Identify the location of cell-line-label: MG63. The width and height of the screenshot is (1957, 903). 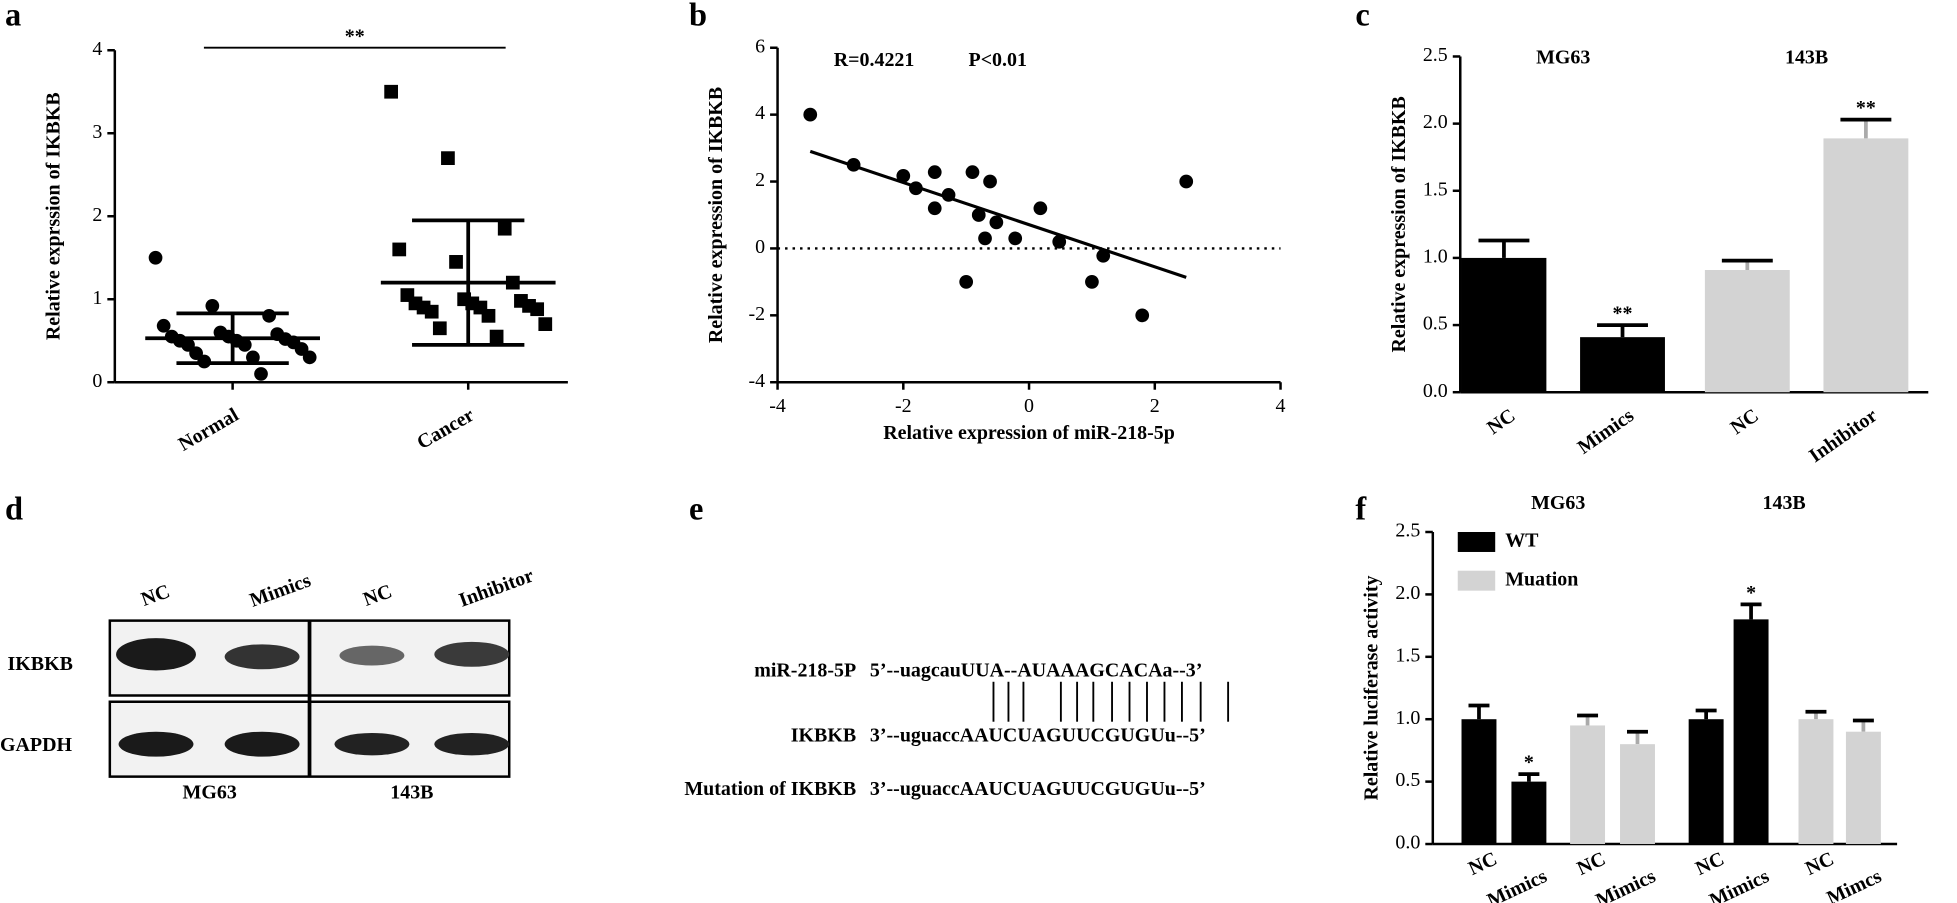
(210, 793).